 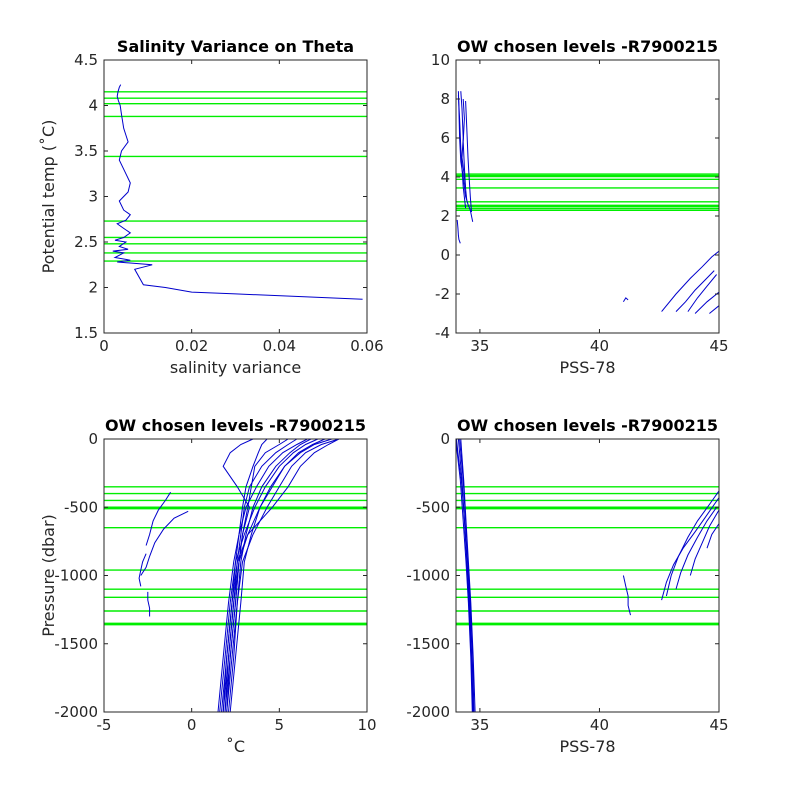 I want to click on x-ticks: 0 0.02 0.04 0.06, so click(x=241, y=207).